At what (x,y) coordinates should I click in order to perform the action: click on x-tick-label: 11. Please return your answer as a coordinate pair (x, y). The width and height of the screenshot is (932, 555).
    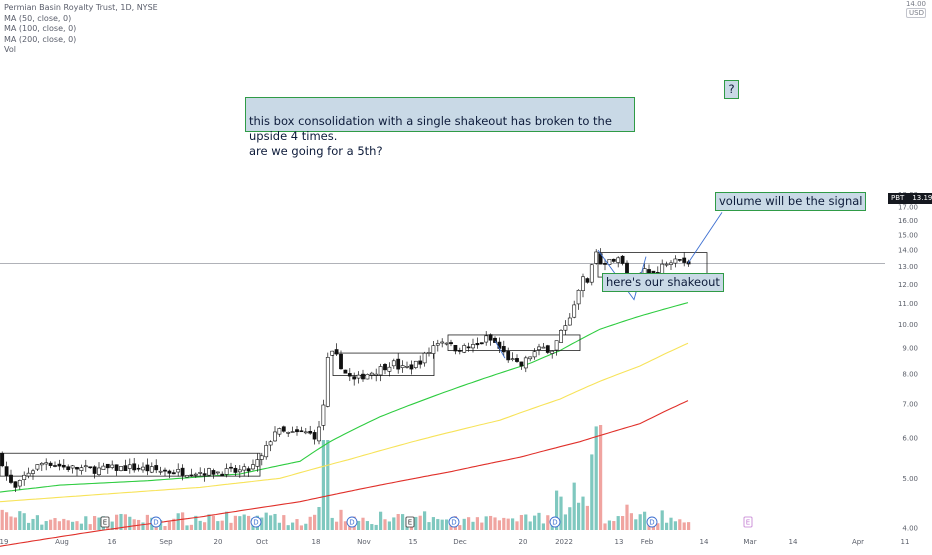
    Looking at the image, I should click on (905, 542).